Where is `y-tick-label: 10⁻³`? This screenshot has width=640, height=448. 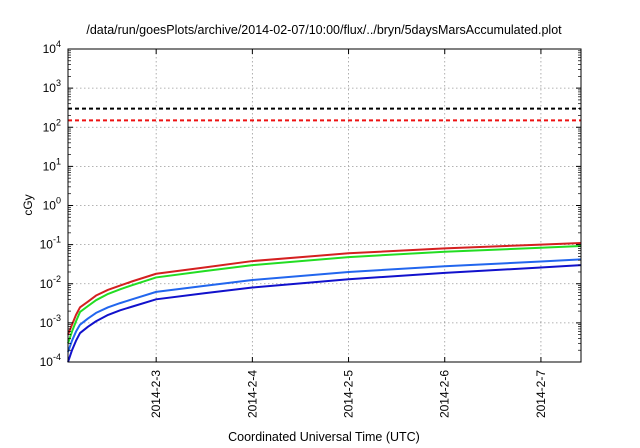 y-tick-label: 10⁻³ is located at coordinates (50, 321).